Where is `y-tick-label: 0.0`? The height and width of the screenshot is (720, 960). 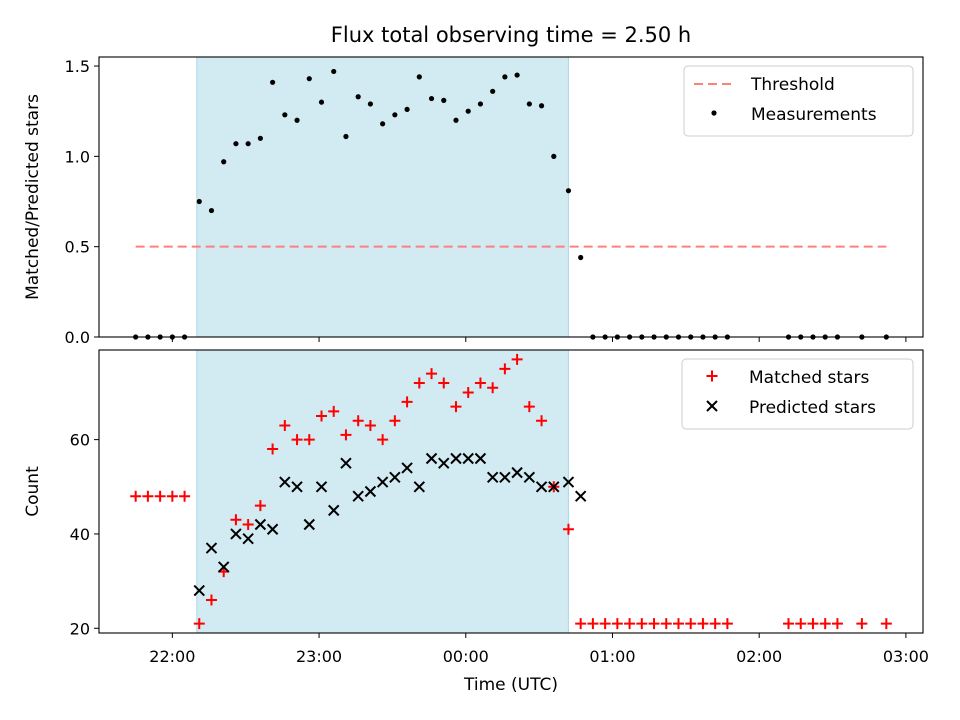
y-tick-label: 0.0 is located at coordinates (77, 337).